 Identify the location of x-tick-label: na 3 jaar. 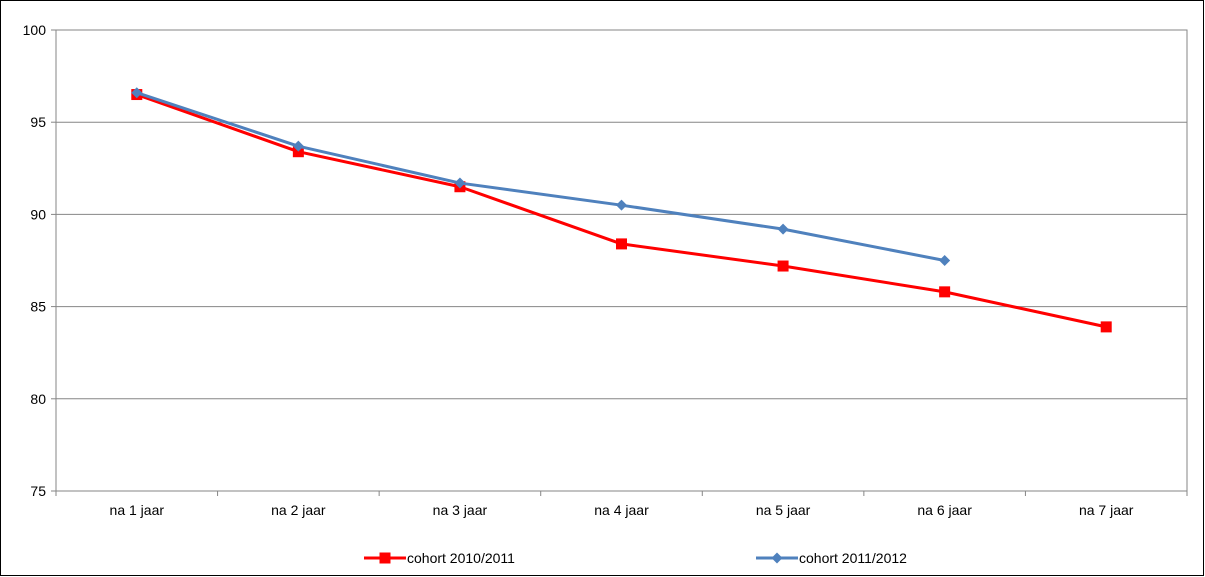
(460, 510).